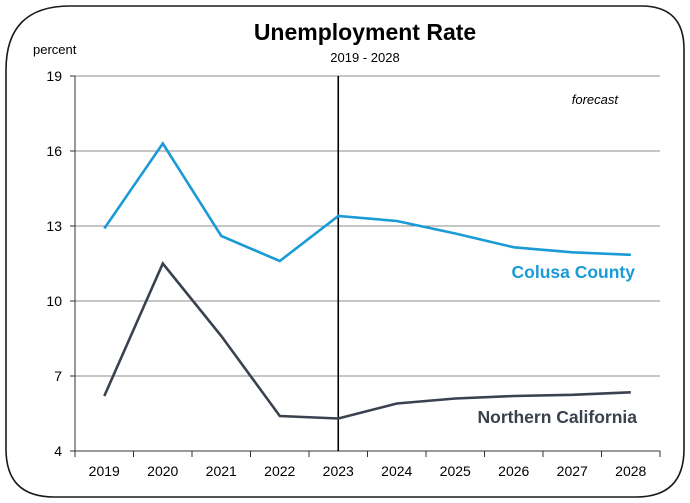 The width and height of the screenshot is (690, 503). I want to click on x-tick-label: 2022, so click(279, 471).